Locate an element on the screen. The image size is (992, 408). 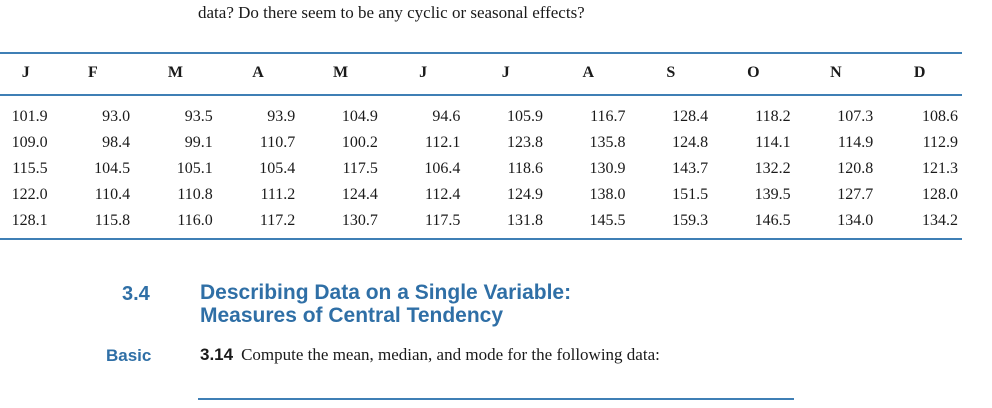
table-cell: 159.3 is located at coordinates (690, 220).